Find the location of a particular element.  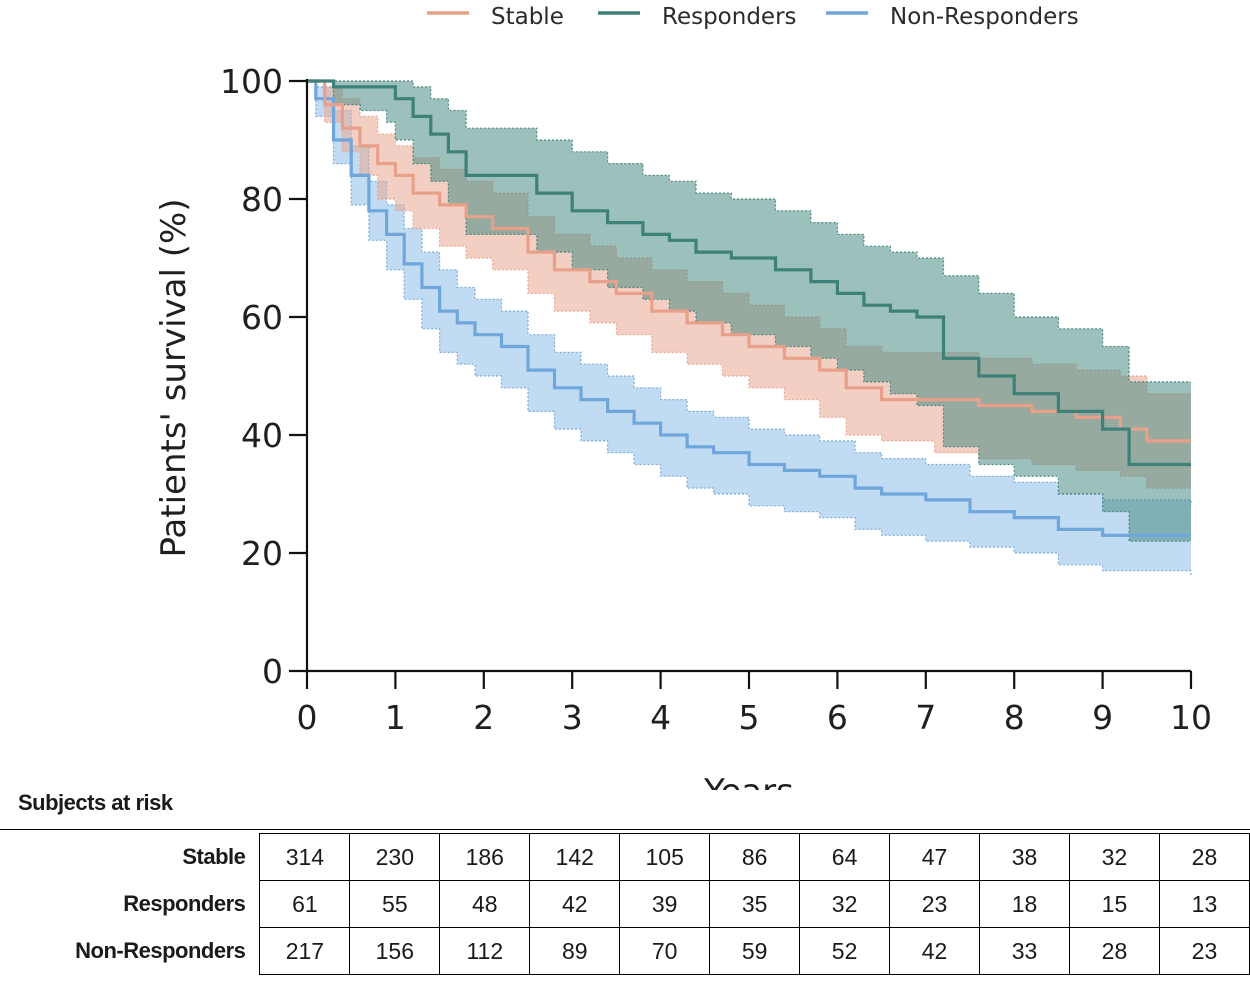

risk-cell: 18 is located at coordinates (1024, 904).